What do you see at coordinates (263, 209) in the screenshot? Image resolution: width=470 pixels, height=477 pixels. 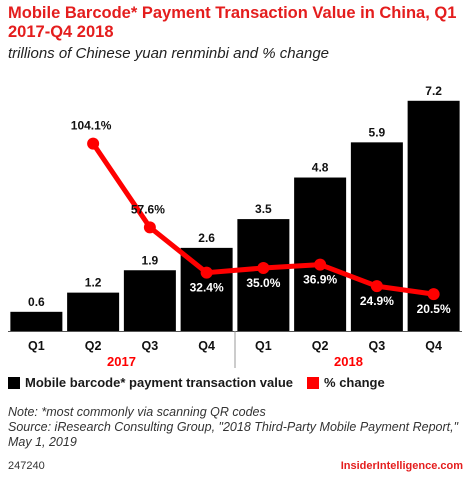 I see `bar-label-5: 3.5` at bounding box center [263, 209].